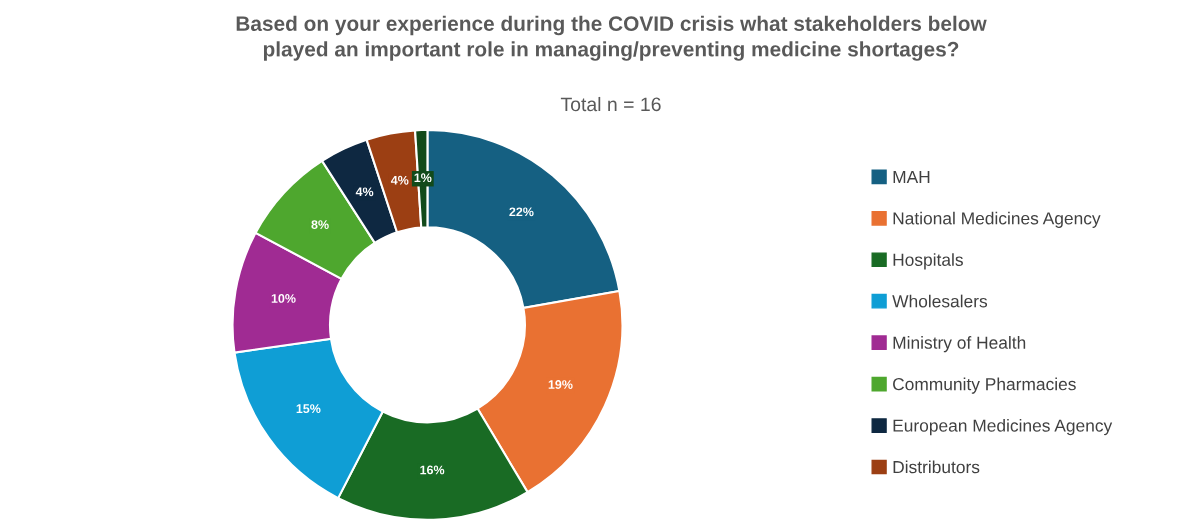 The width and height of the screenshot is (1198, 524). What do you see at coordinates (611, 38) in the screenshot?
I see `chart-title: Based on your experience during the COVID crisis what stakeholders below played an important role in managing/preventing medicine shortages?` at bounding box center [611, 38].